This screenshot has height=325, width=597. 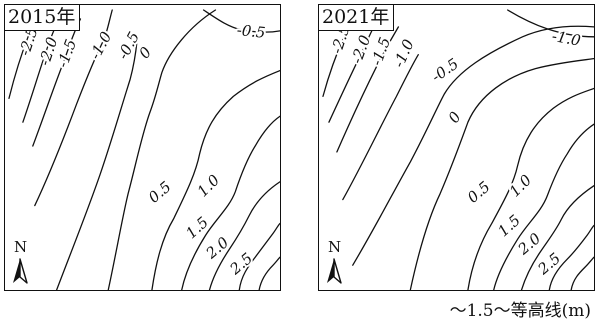 What do you see at coordinates (42, 17) in the screenshot?
I see `map-year-label: 2015年` at bounding box center [42, 17].